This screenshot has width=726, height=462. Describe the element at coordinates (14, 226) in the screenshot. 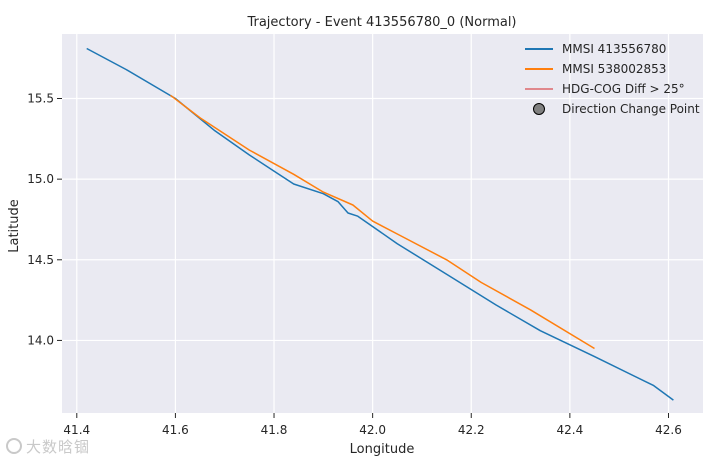

I see `y-axis-label: Latitude` at that location.